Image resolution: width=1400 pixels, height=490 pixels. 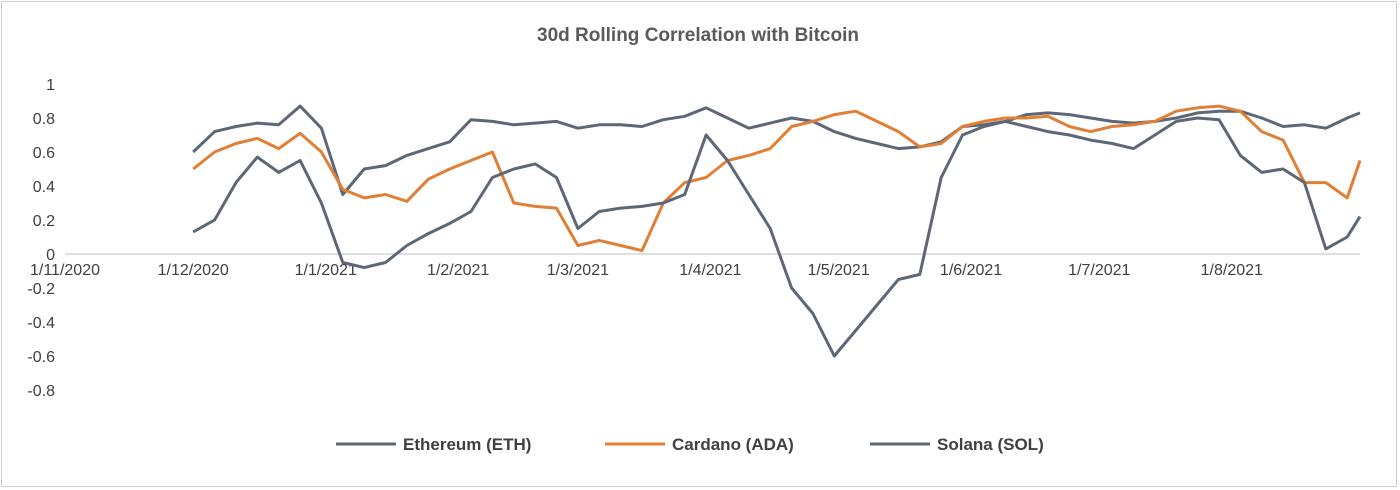 I want to click on x-tick-label: 1/3/2021, so click(x=578, y=270).